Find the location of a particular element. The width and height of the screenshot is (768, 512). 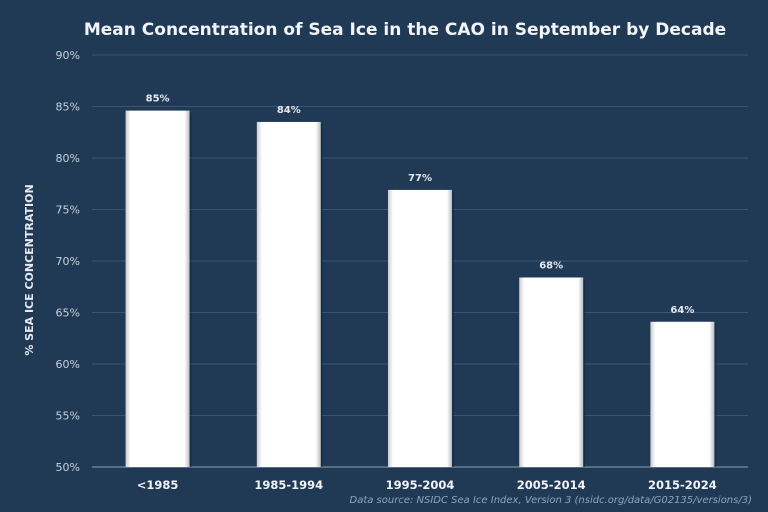

data-label: 64% is located at coordinates (682, 310).